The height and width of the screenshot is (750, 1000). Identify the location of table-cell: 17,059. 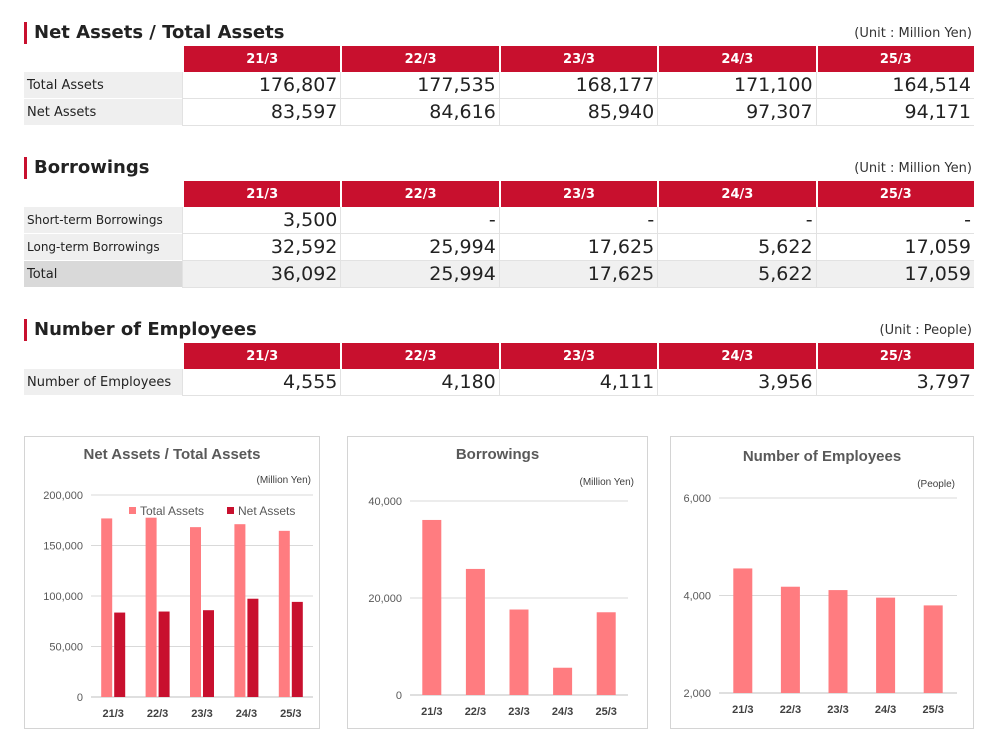
(894, 274).